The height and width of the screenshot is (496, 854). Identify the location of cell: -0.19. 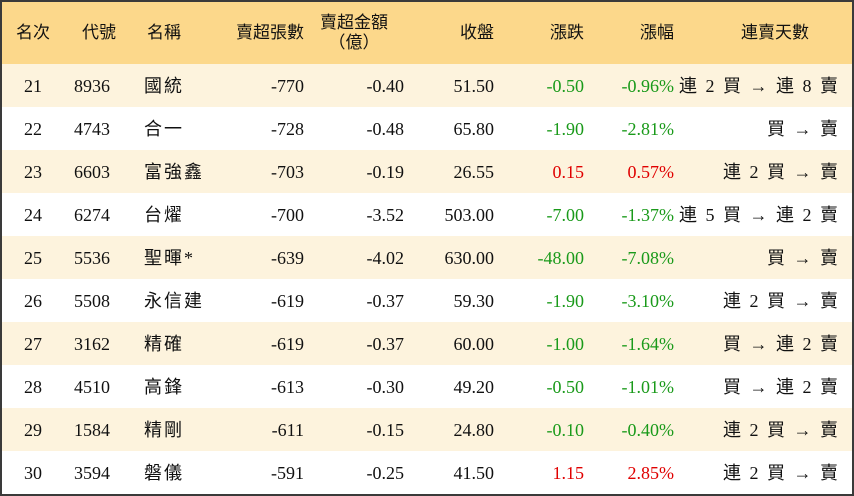
(385, 171).